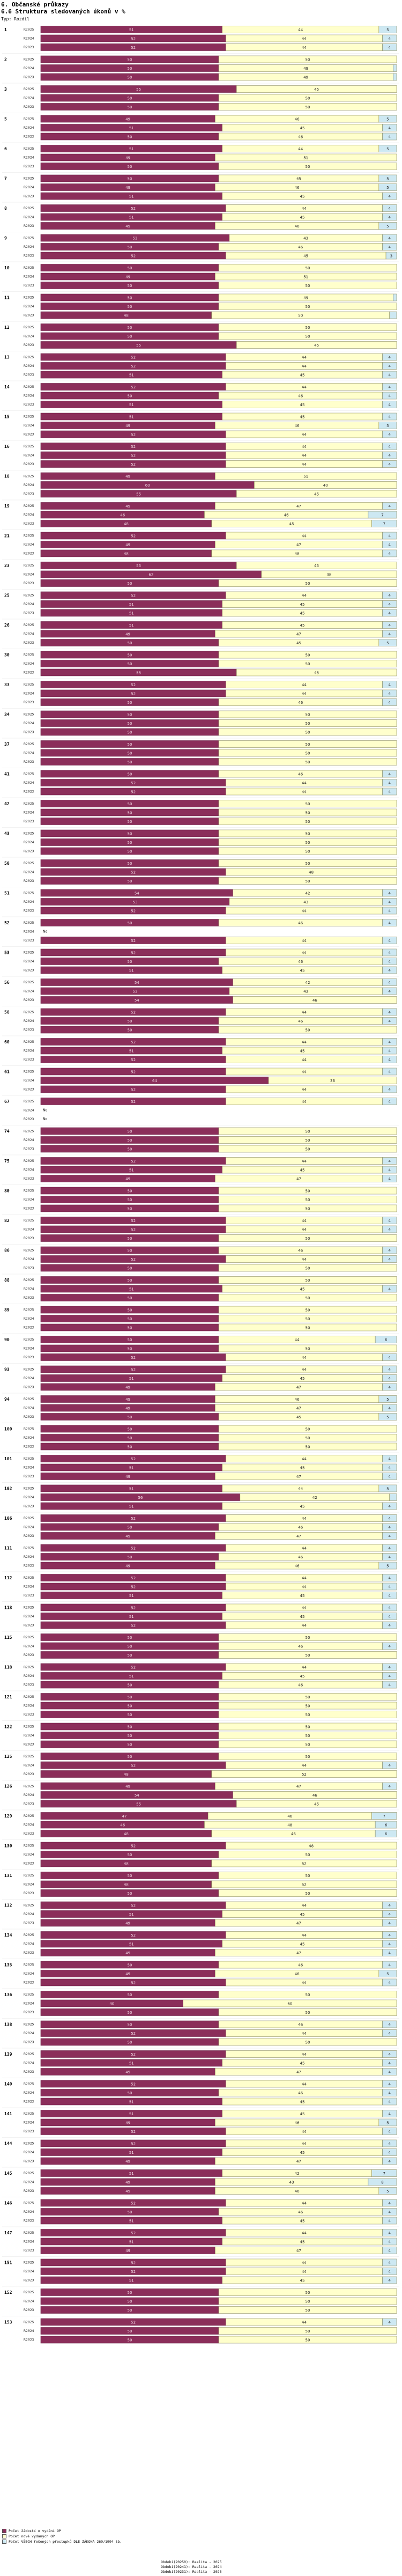 The image size is (402, 2576). I want to click on group-label: 115, so click(8, 1637).